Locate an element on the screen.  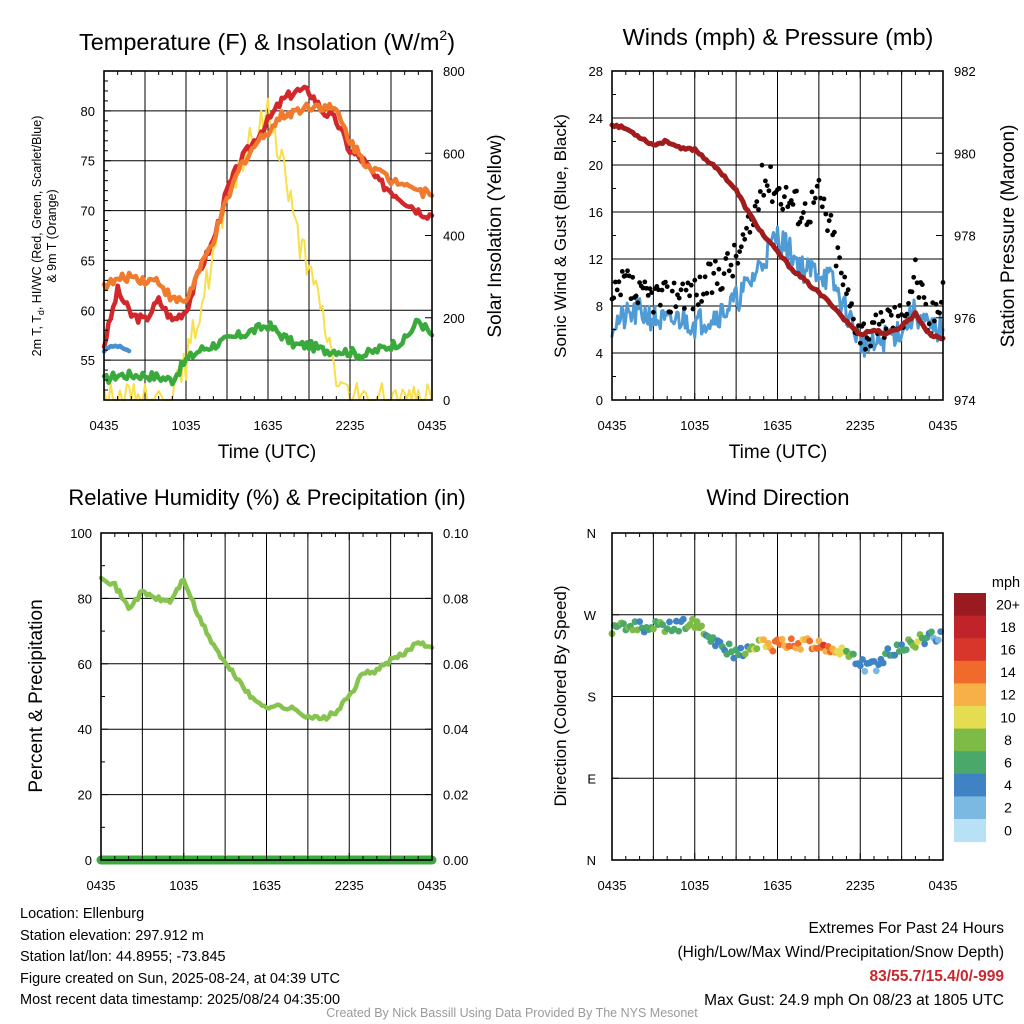
station-location: Location: Ellenburg is located at coordinates (82, 914).